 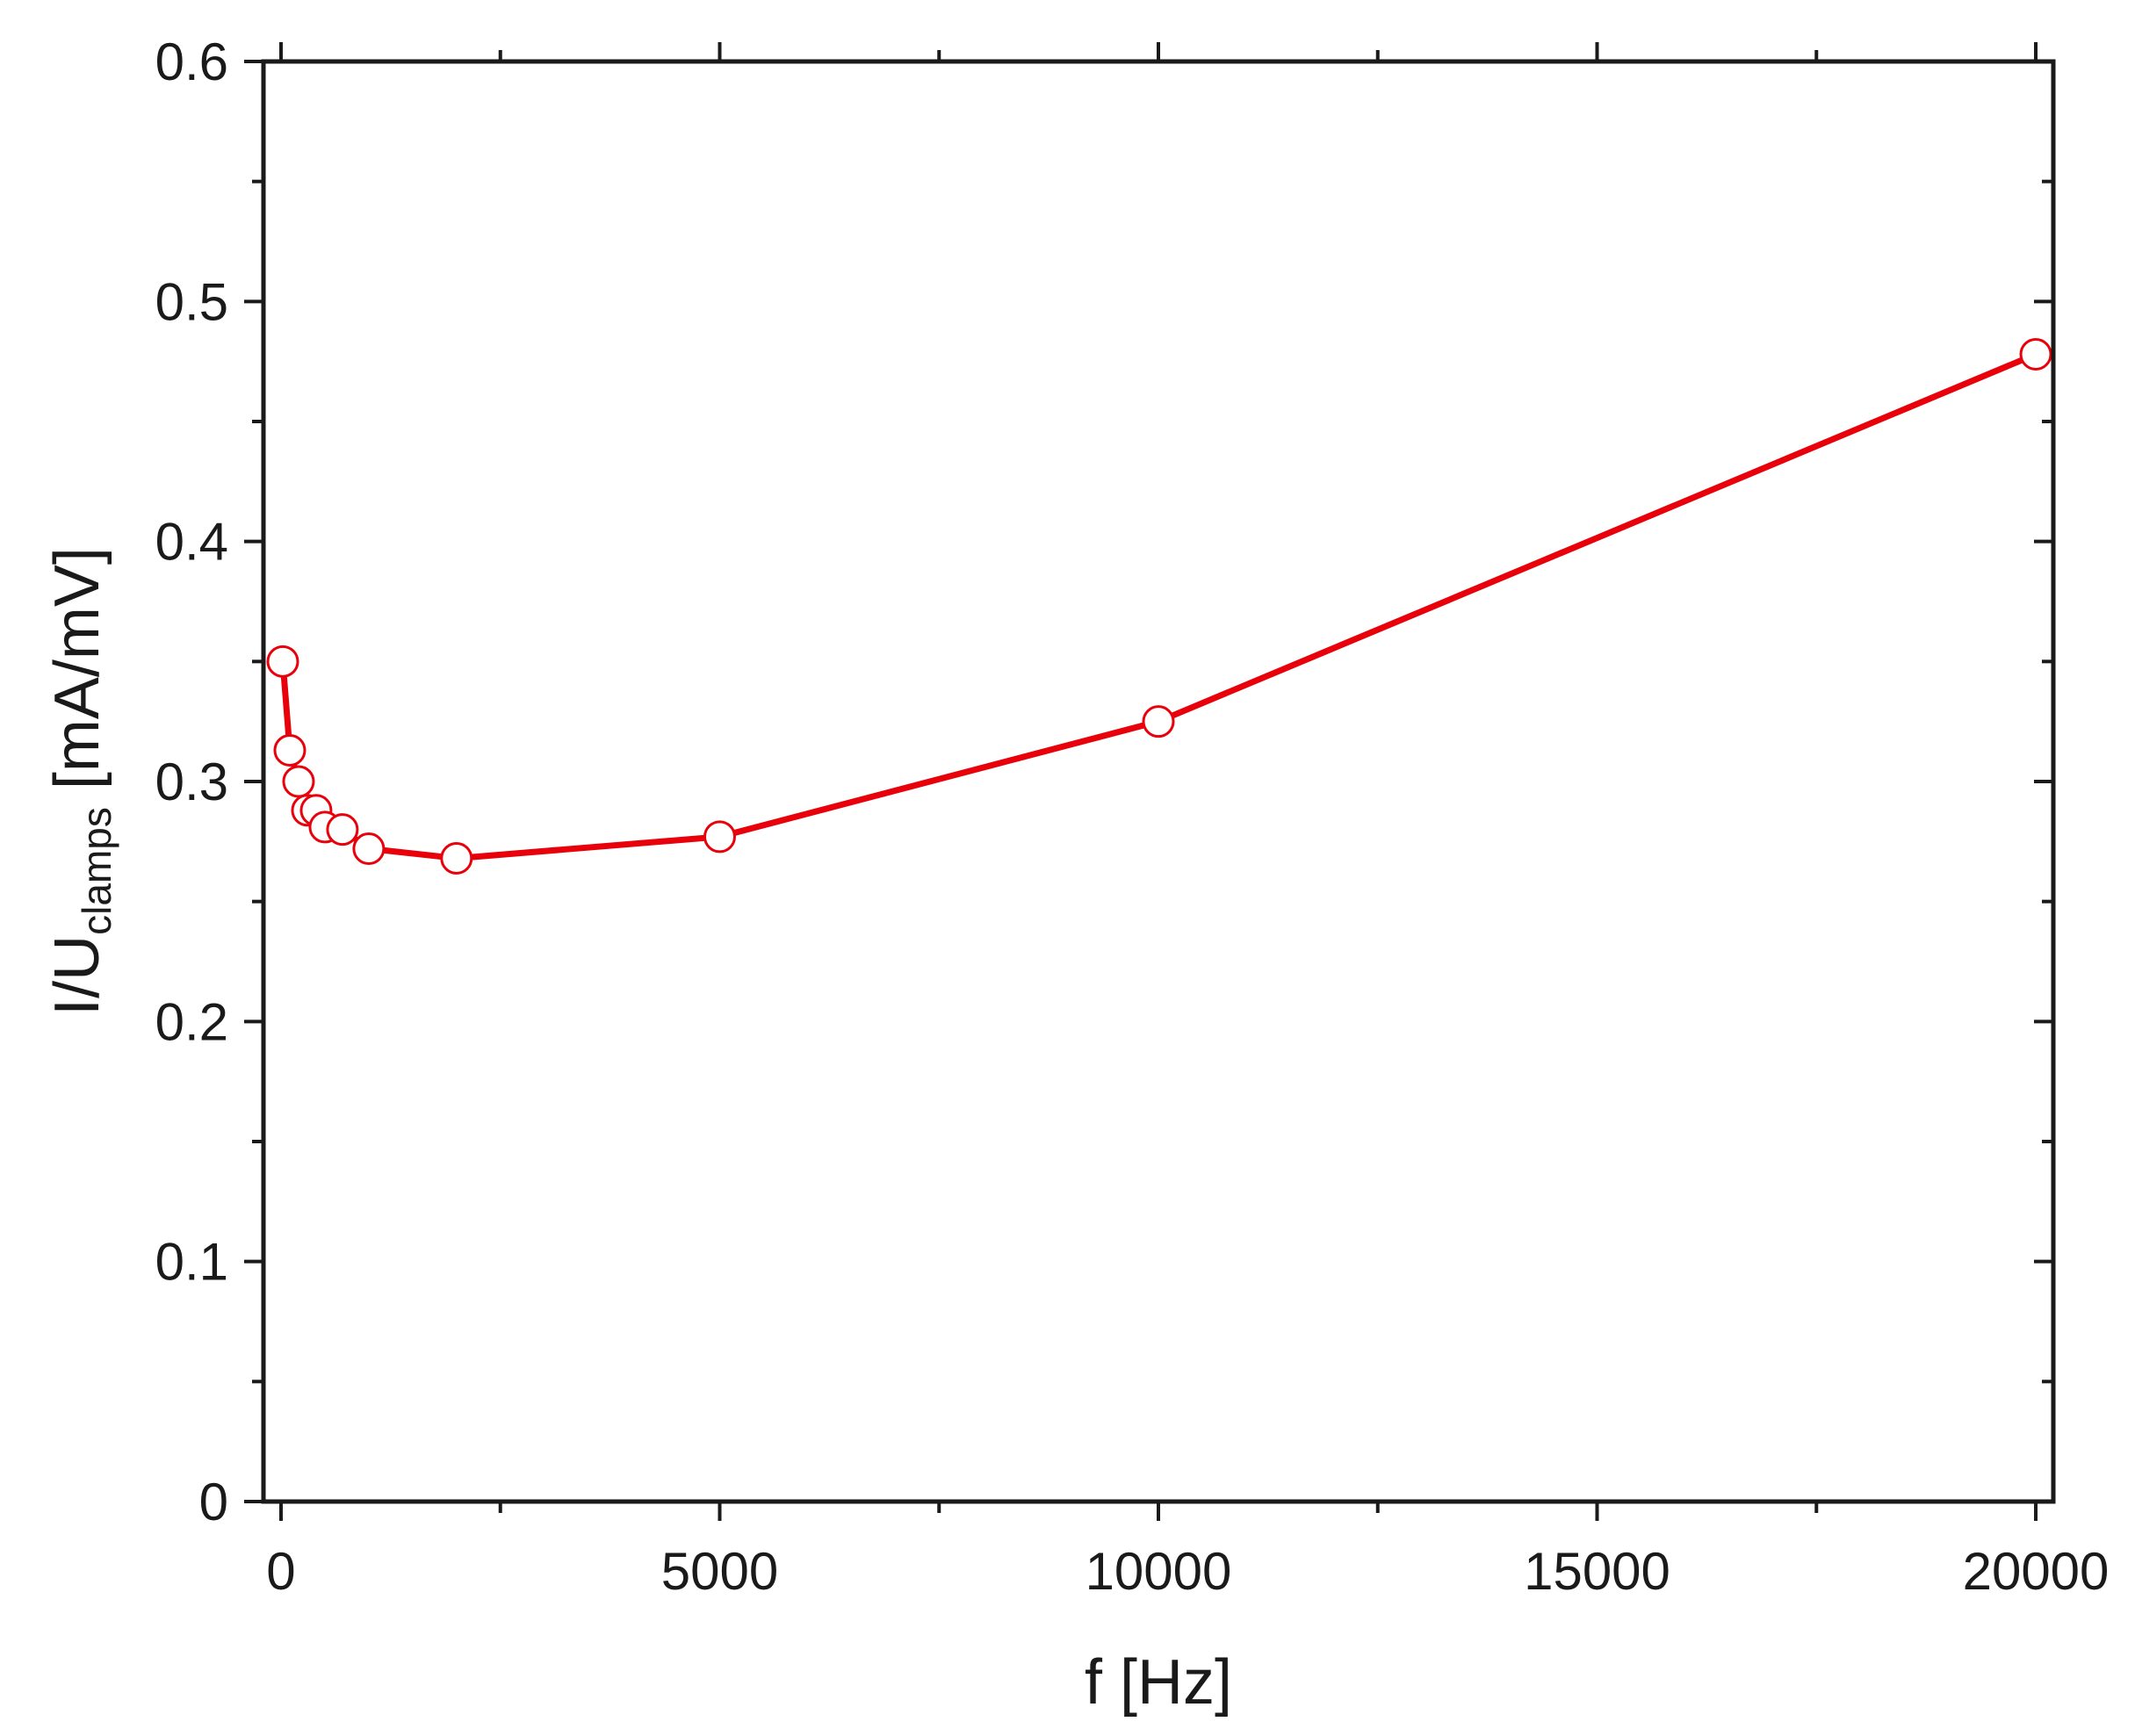 What do you see at coordinates (191, 1021) in the screenshot?
I see `y-tick-label: 0.2` at bounding box center [191, 1021].